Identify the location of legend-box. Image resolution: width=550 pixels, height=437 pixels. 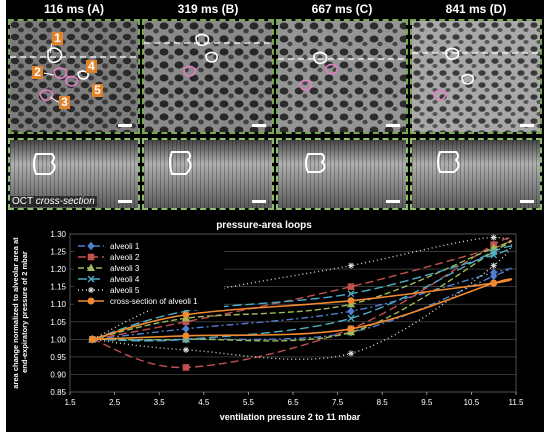
(149, 274).